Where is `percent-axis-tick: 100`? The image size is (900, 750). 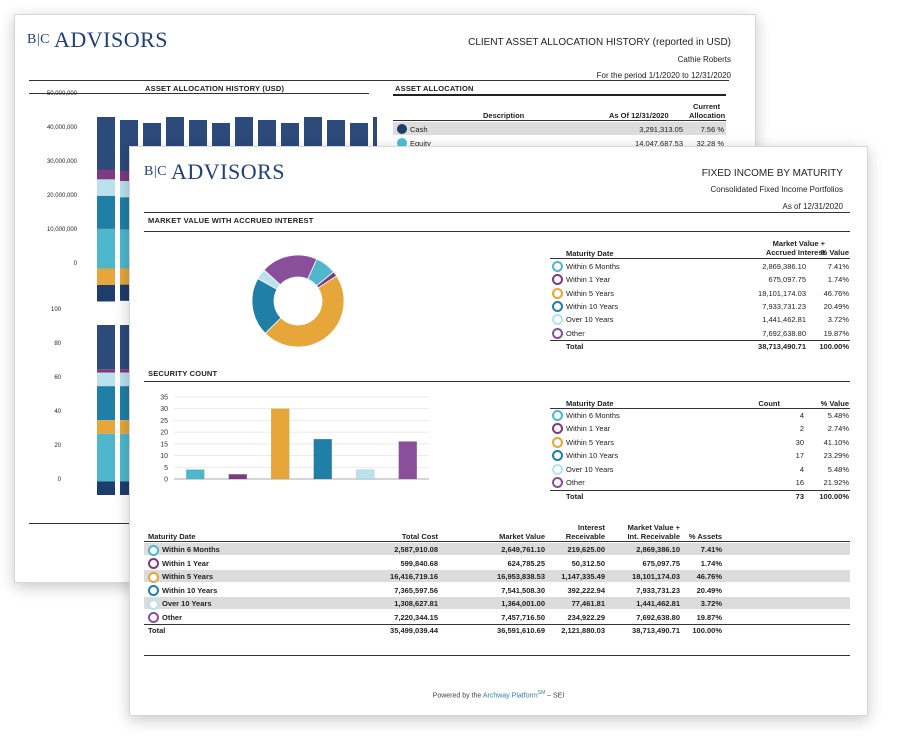
percent-axis-tick: 100 is located at coordinates (55, 310).